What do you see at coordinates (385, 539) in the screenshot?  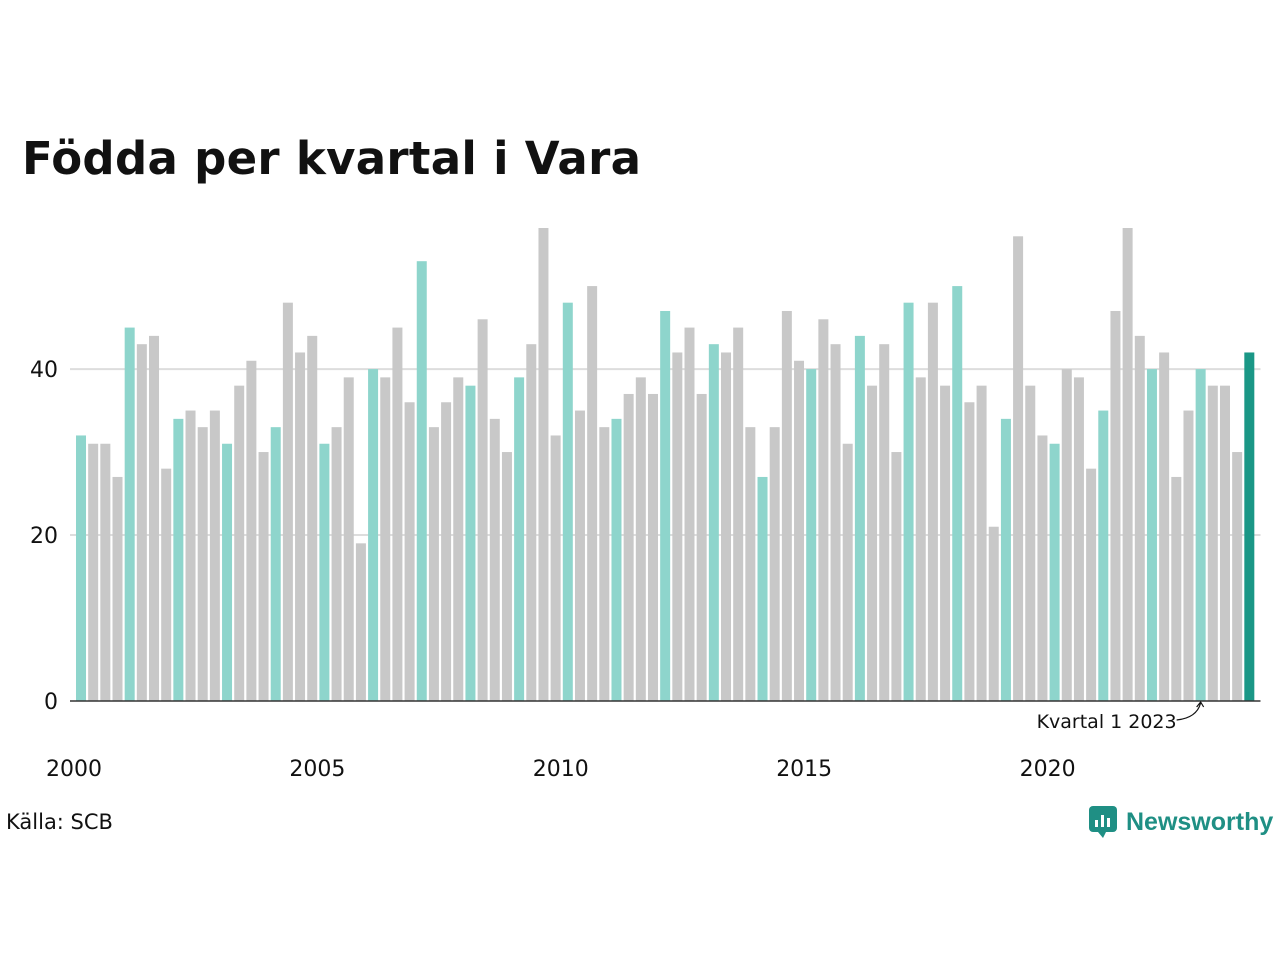 I see `bar-2006-q2` at bounding box center [385, 539].